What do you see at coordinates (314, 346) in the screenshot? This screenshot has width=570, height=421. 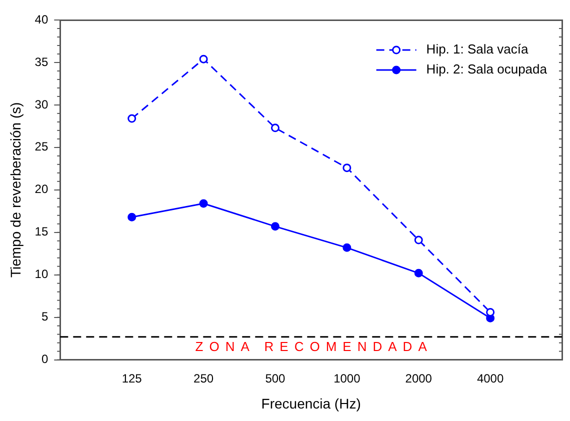 I see `ref-line-label: ZONA RECOMENDADA` at bounding box center [314, 346].